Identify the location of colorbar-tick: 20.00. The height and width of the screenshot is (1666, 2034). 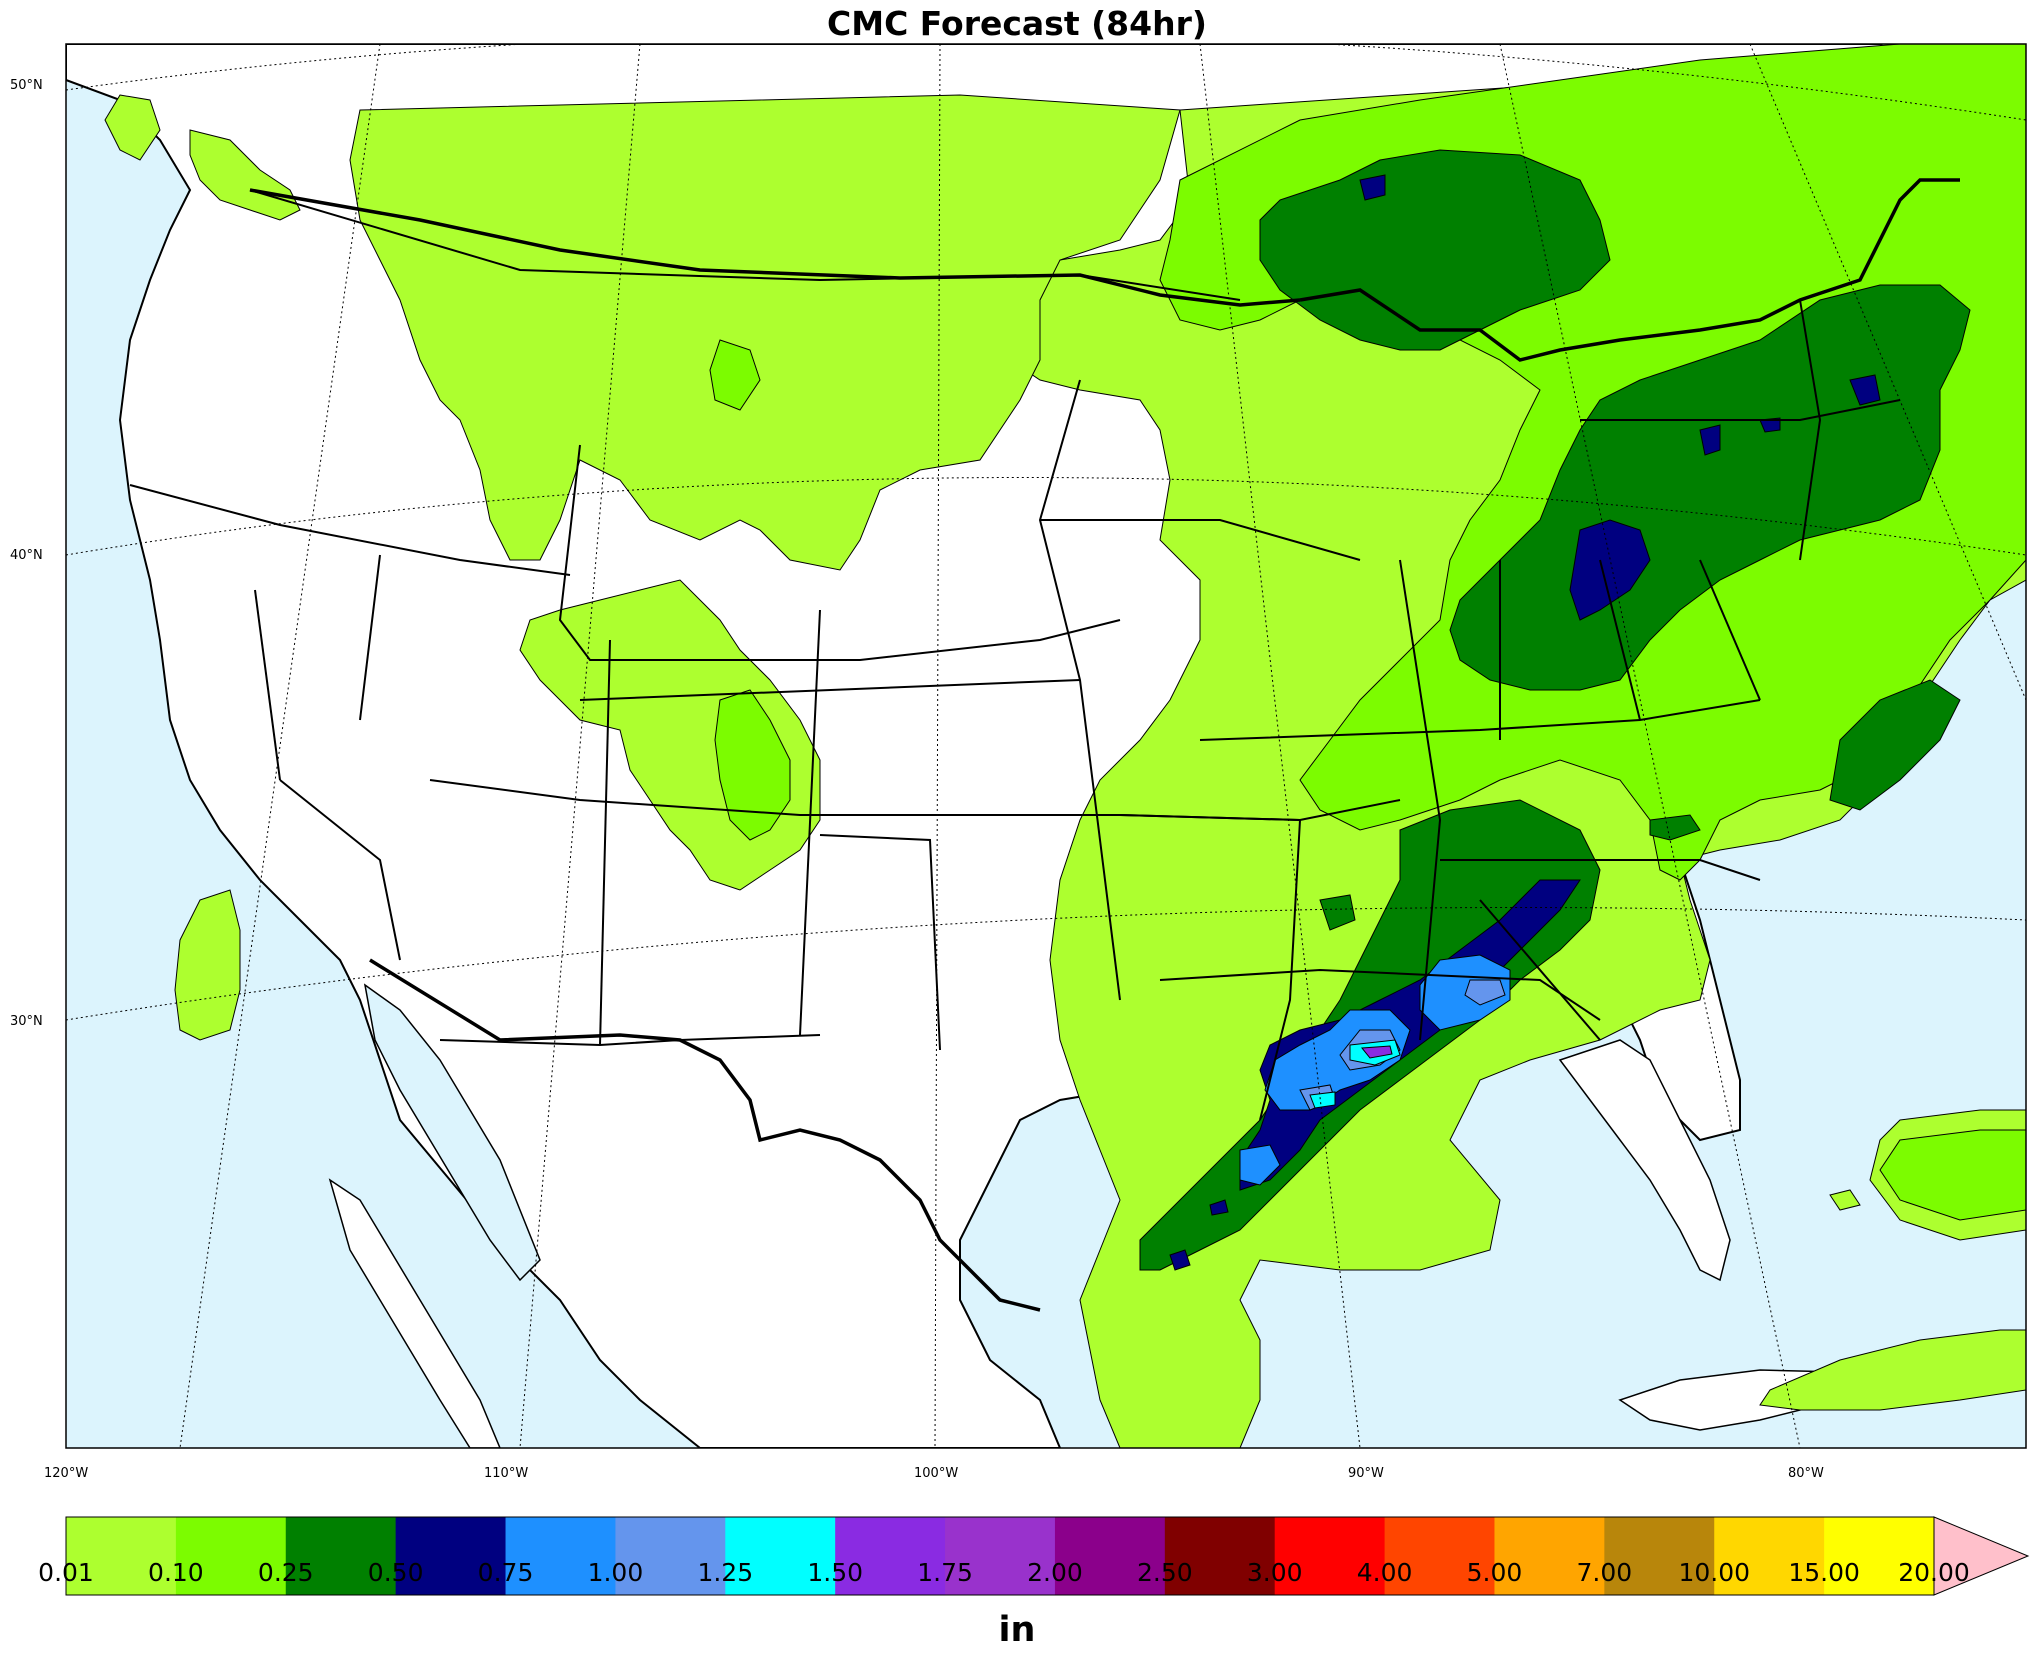
(1934, 1572).